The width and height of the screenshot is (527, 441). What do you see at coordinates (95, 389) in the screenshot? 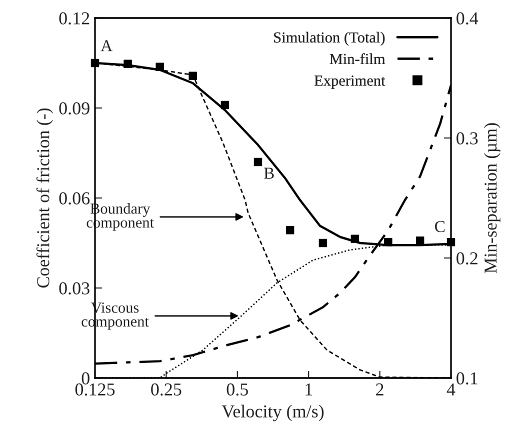
I see `x-tick-label: 0.125` at bounding box center [95, 389].